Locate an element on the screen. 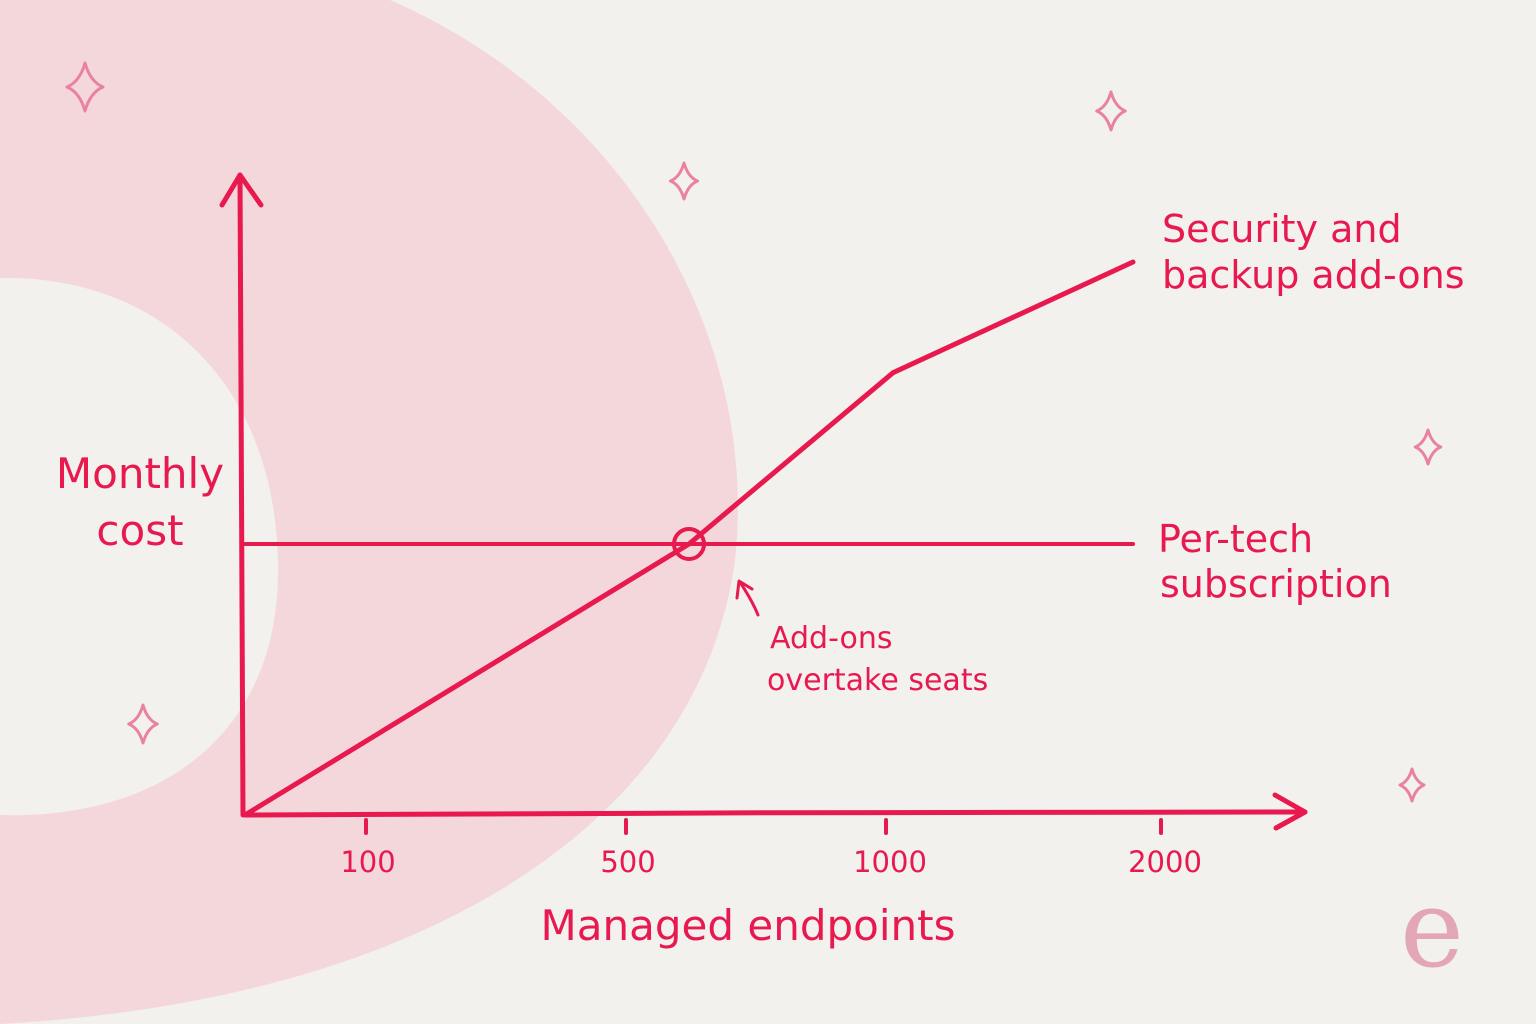 Image resolution: width=1536 pixels, height=1024 pixels. series-label-addons: Security and backup add-ons is located at coordinates (1313, 252).